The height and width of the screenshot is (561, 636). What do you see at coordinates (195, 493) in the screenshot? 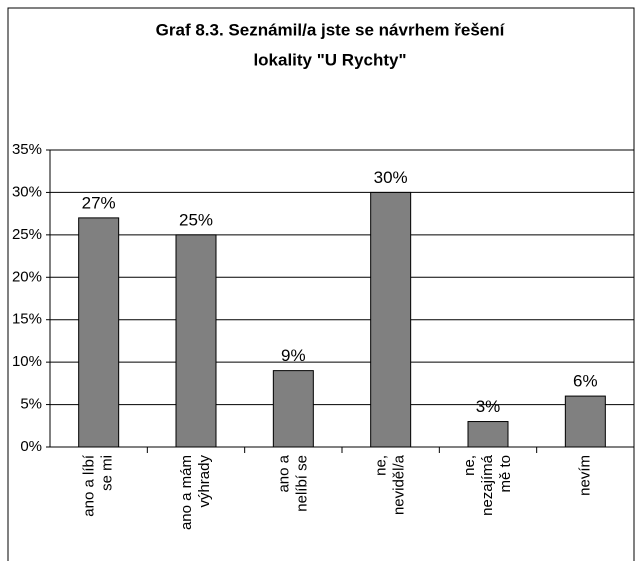
I see `x-tick-label: ano a mámvýhrady` at bounding box center [195, 493].